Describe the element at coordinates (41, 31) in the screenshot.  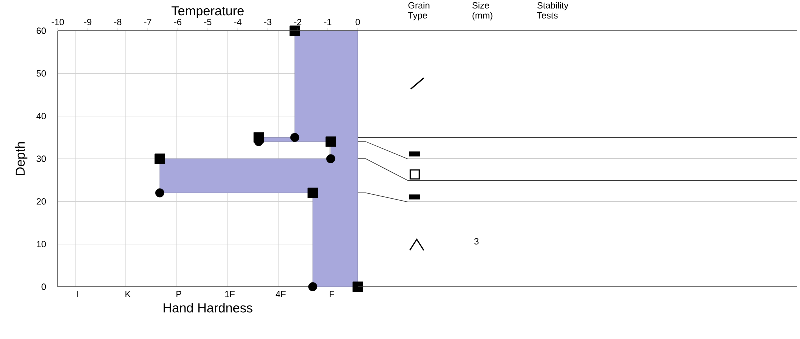
I see `y-tick-label: 60` at that location.